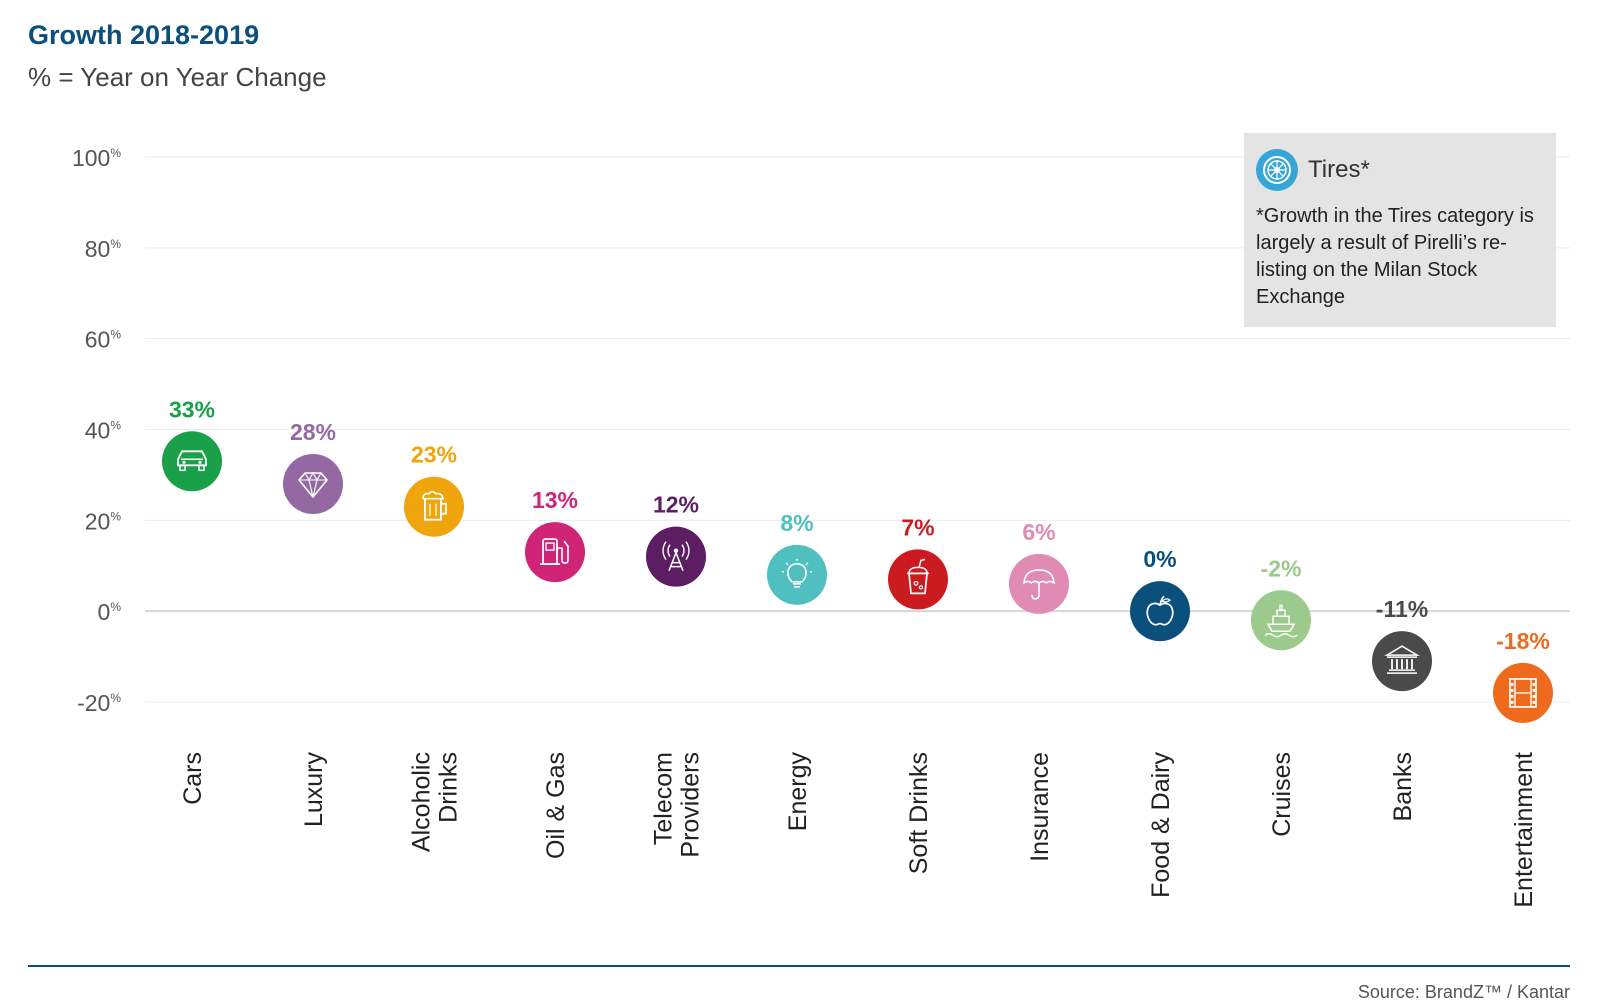  What do you see at coordinates (1277, 170) in the screenshot?
I see `tire-icon` at bounding box center [1277, 170].